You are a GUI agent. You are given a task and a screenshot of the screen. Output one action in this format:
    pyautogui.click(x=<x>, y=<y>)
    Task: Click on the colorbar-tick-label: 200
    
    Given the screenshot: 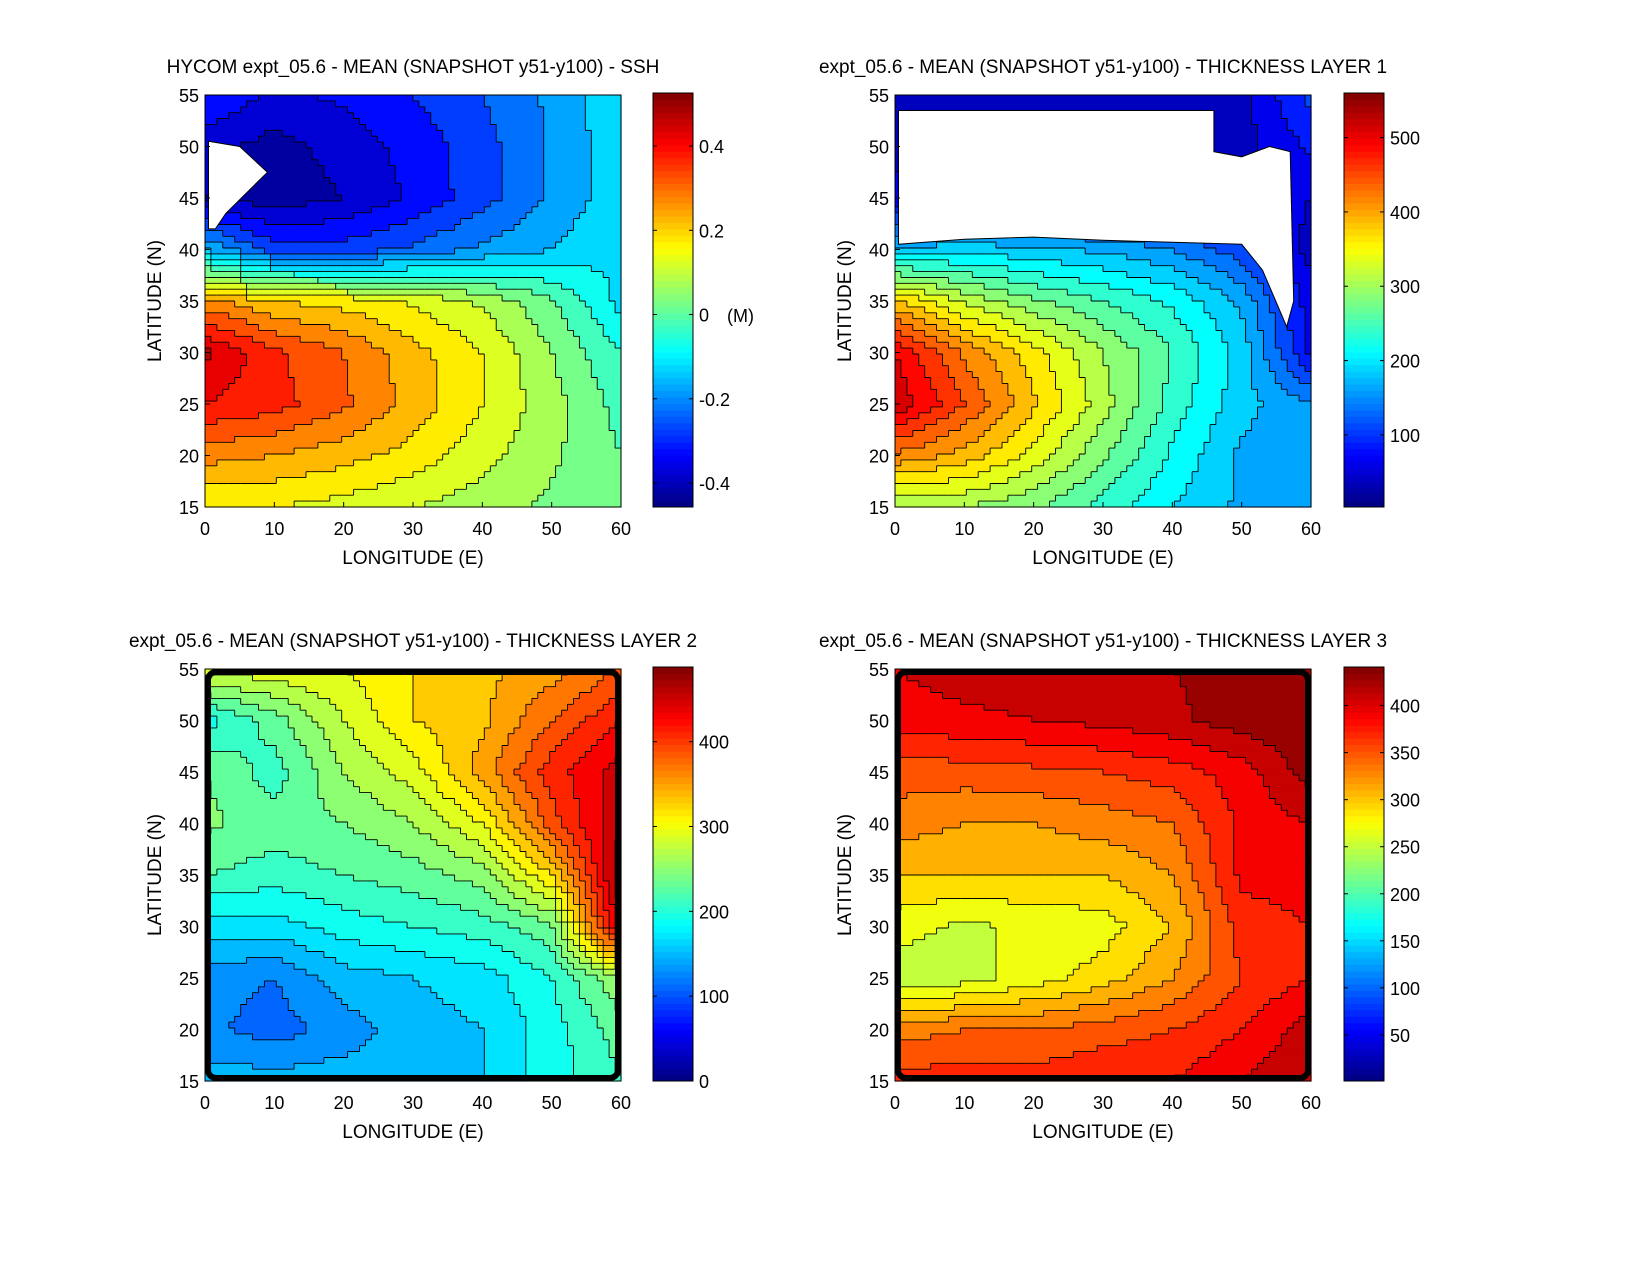 What is the action you would take?
    pyautogui.click(x=714, y=912)
    